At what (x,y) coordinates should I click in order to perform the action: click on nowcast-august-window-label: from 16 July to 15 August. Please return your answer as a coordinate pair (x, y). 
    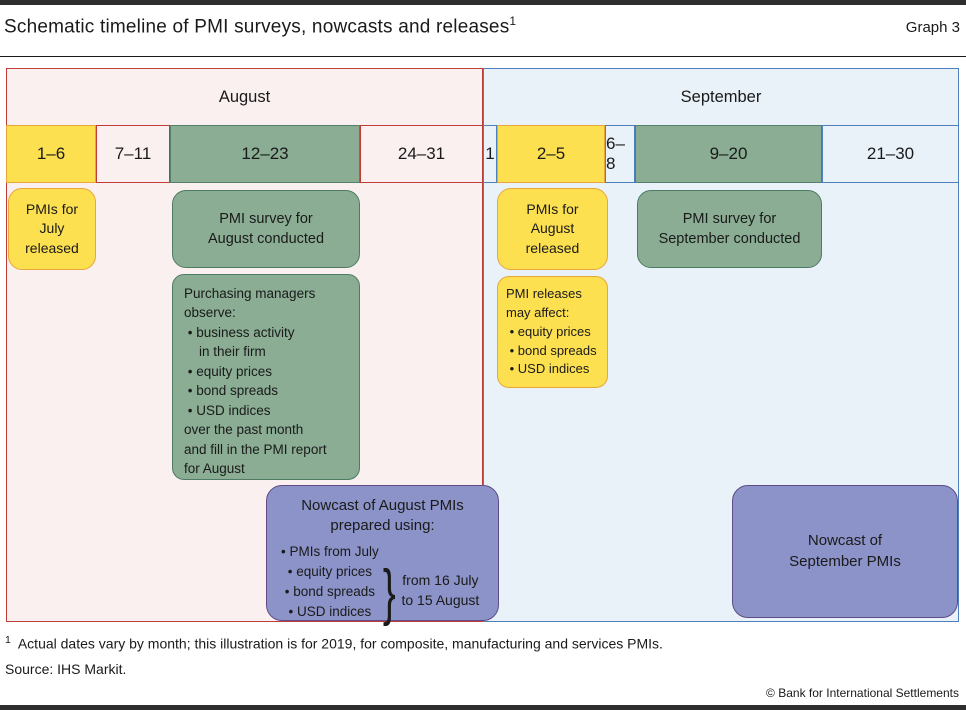
    Looking at the image, I should click on (440, 590).